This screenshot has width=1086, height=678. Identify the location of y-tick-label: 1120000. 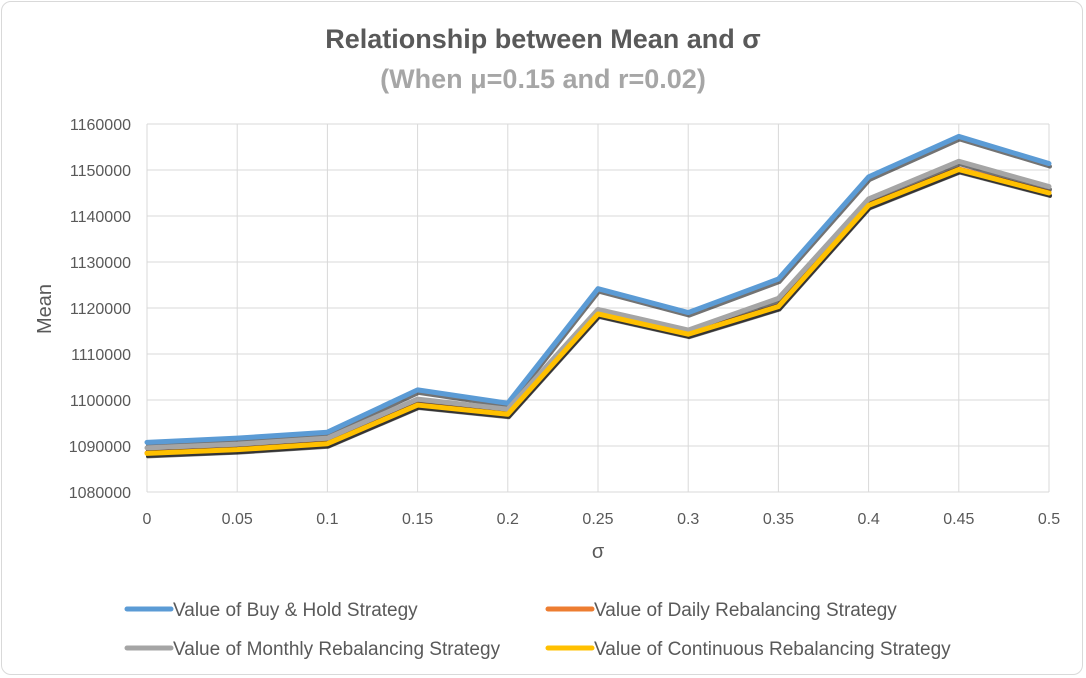
(100, 309).